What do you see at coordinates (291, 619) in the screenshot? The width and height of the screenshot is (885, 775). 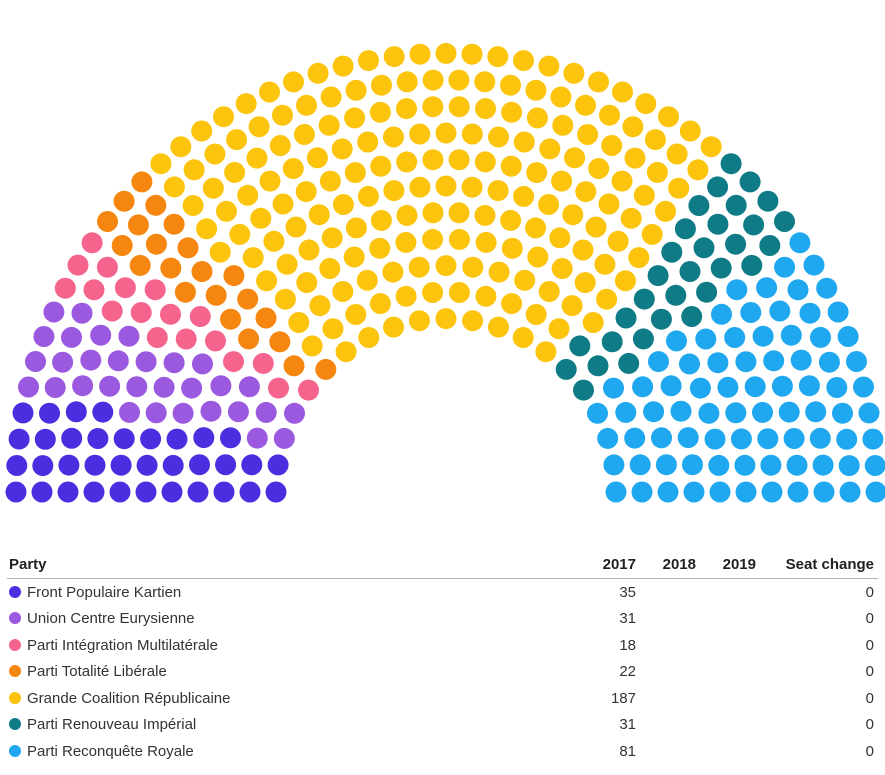 I see `party-cell: Union Centre Eurysienne` at bounding box center [291, 619].